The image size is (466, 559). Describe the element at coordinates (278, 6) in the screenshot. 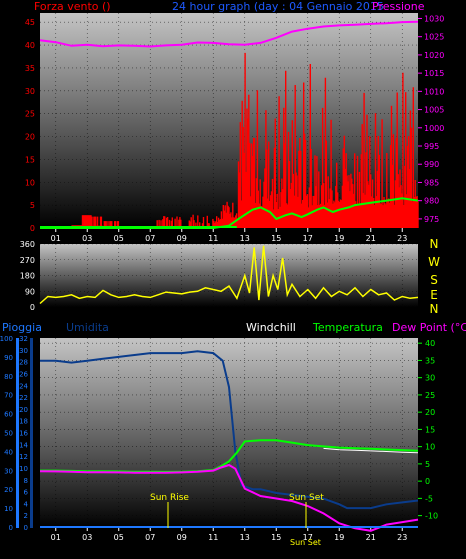

I see `chart-title: 24 hour graph (day : 04 Gennaio 2015` at that location.